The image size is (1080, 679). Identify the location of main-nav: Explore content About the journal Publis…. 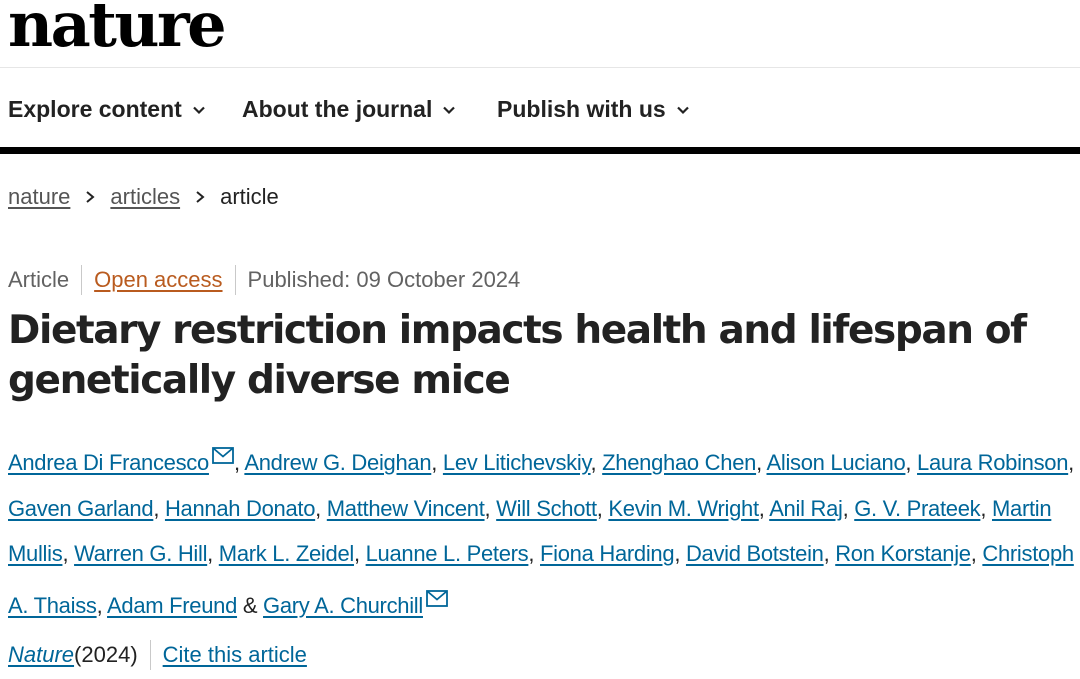
(540, 108).